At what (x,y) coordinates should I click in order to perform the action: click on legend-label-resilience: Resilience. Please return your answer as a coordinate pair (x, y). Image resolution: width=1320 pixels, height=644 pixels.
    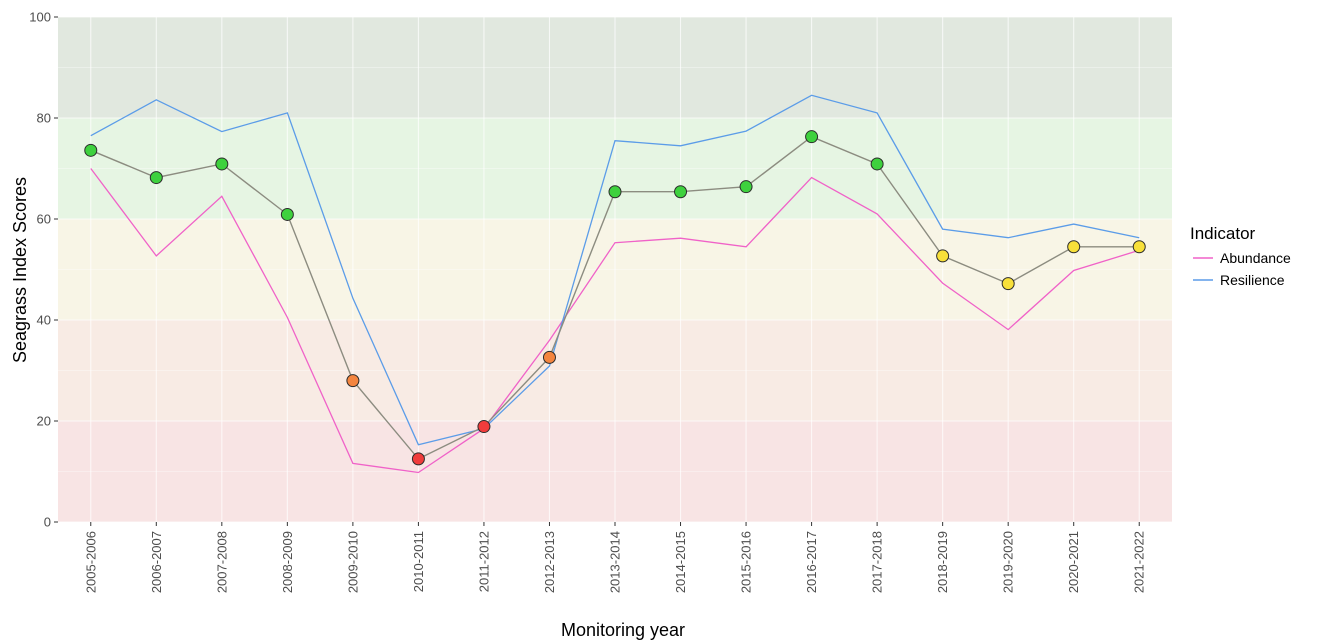
    Looking at the image, I should click on (1252, 280).